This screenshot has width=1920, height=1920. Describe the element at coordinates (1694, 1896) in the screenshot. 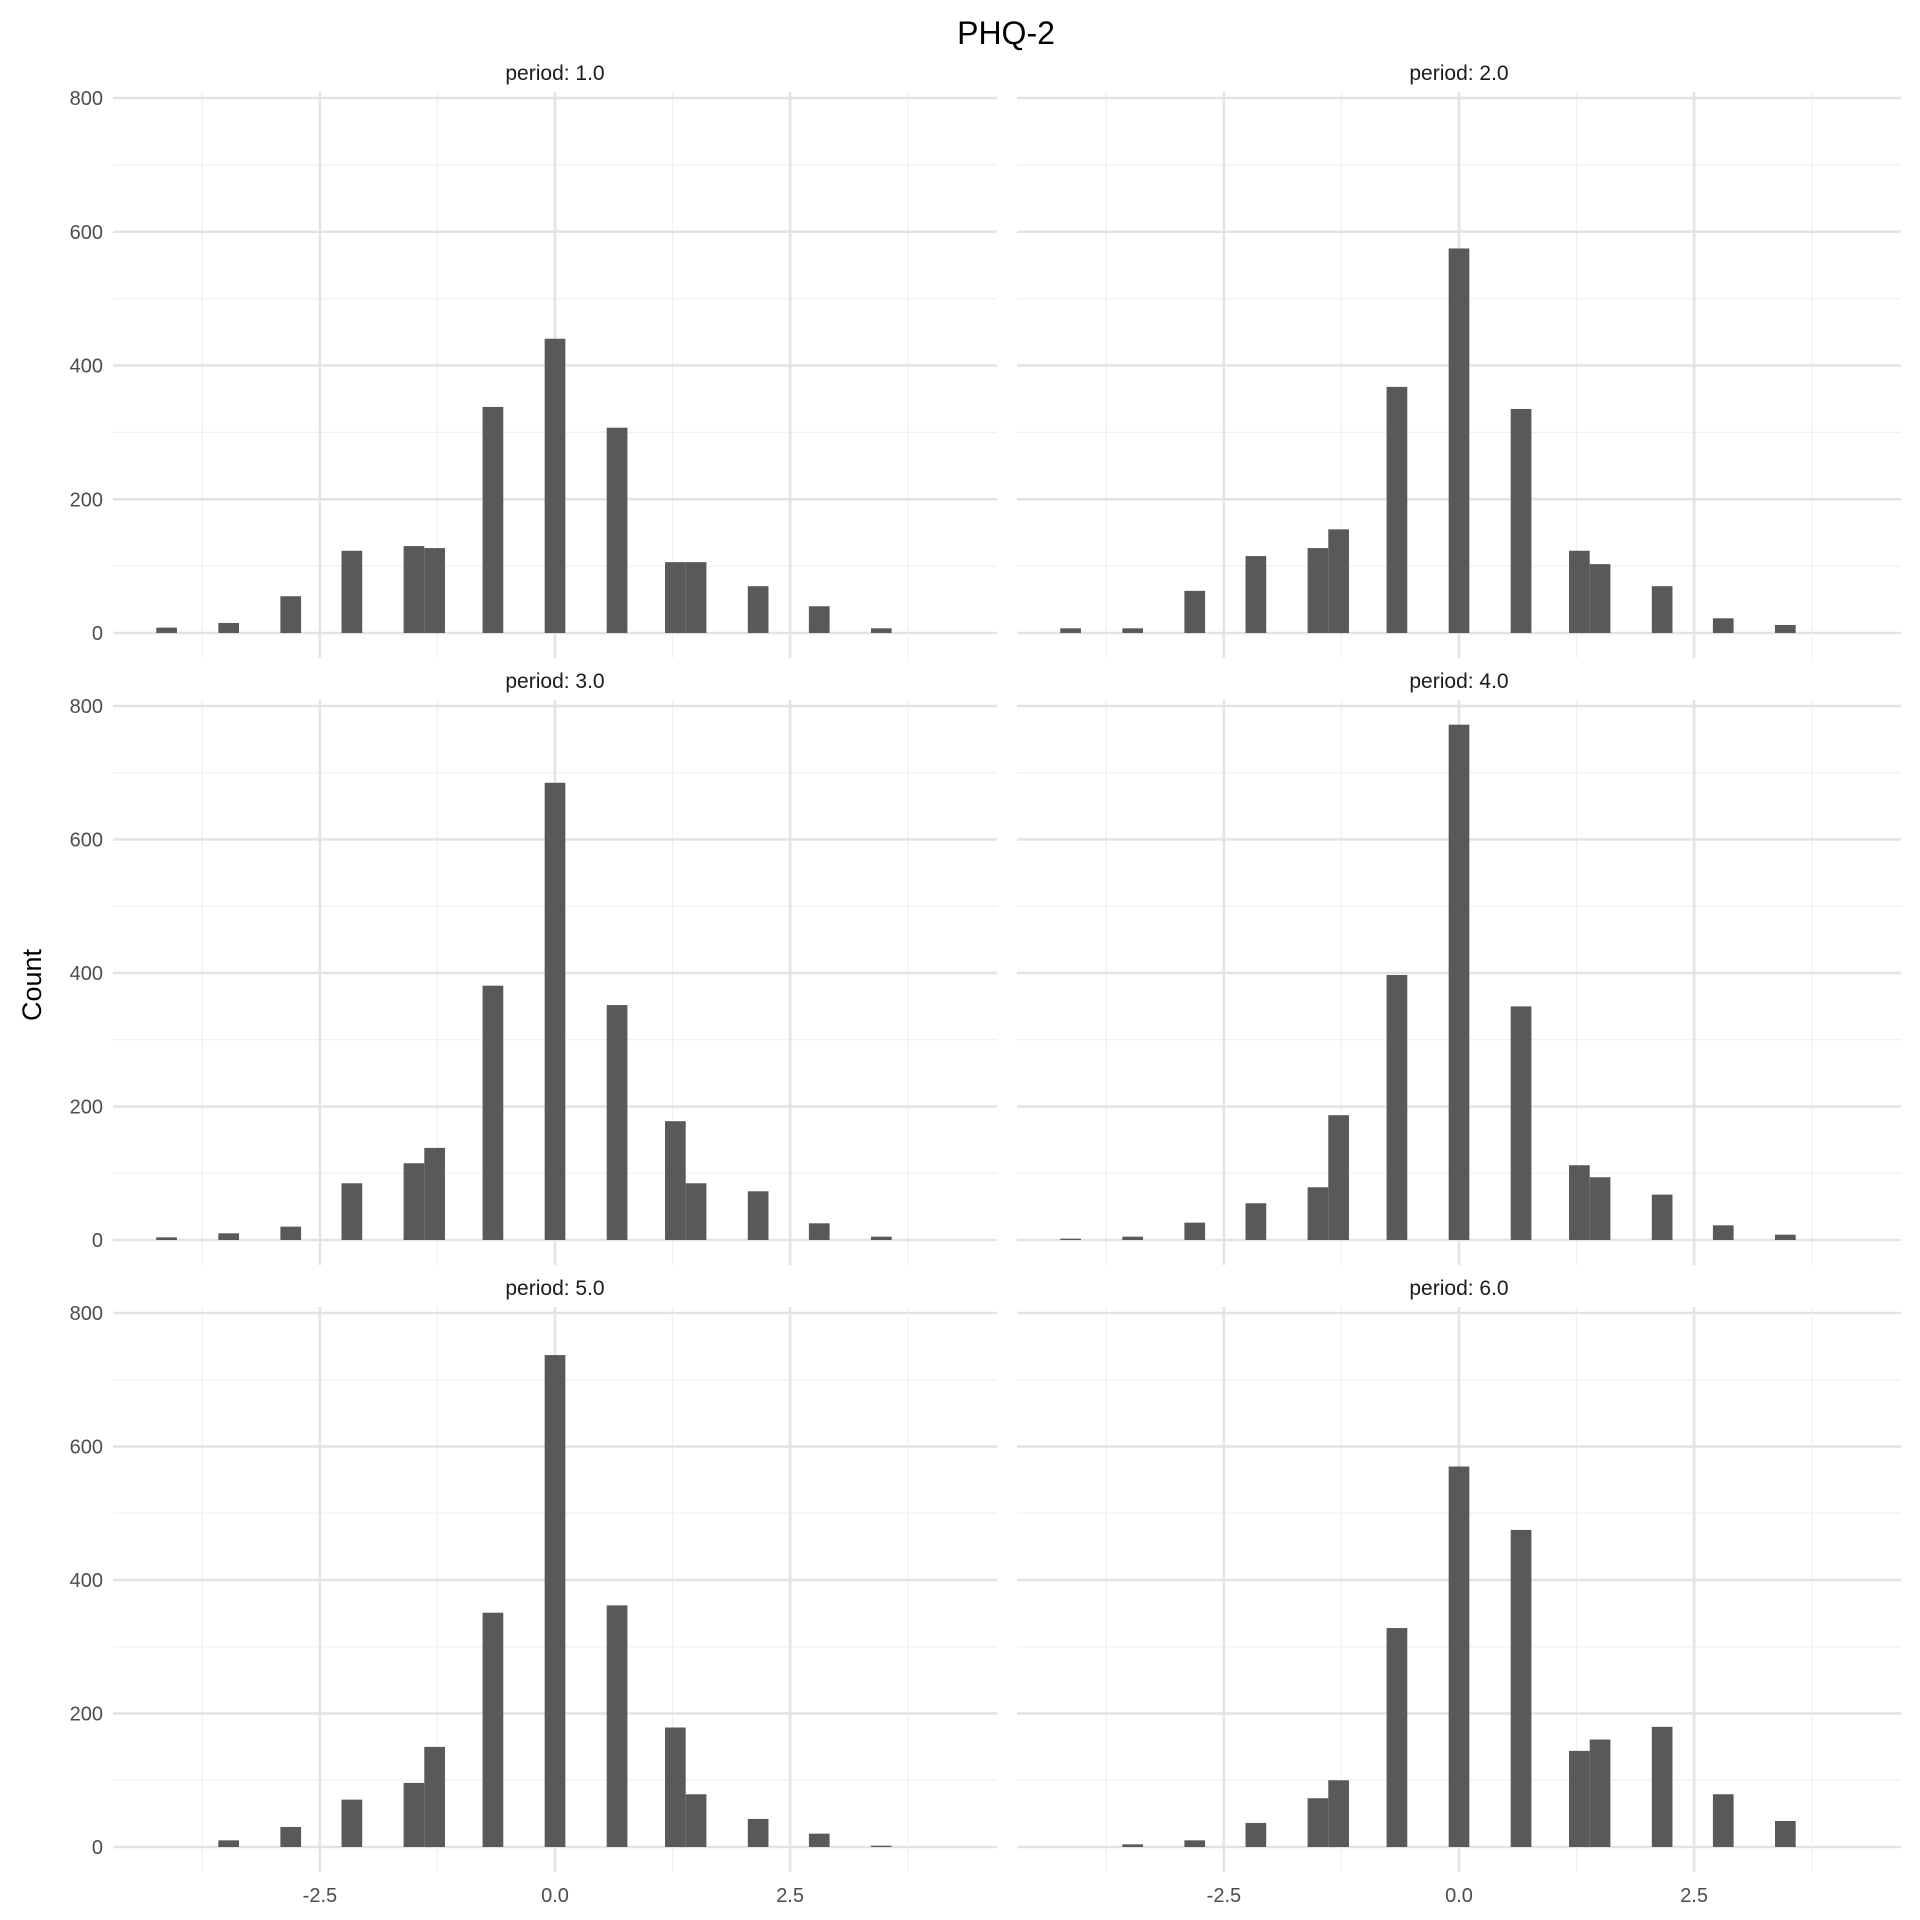

I see `x-tick-label: 2.5` at that location.